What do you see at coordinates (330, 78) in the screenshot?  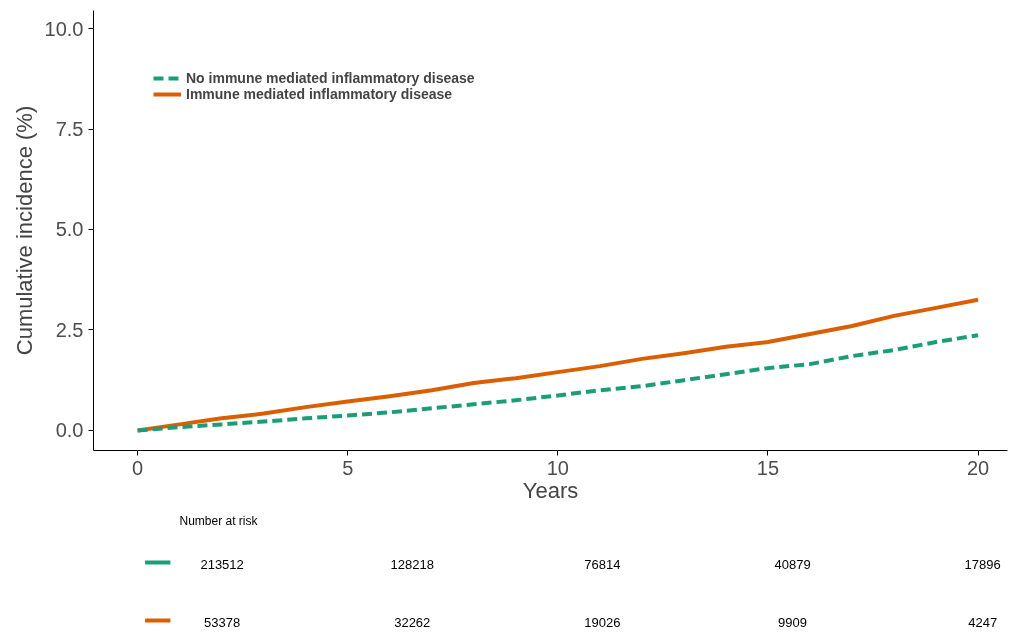 I see `legend-label: No immune mediated inflammatory disease` at bounding box center [330, 78].